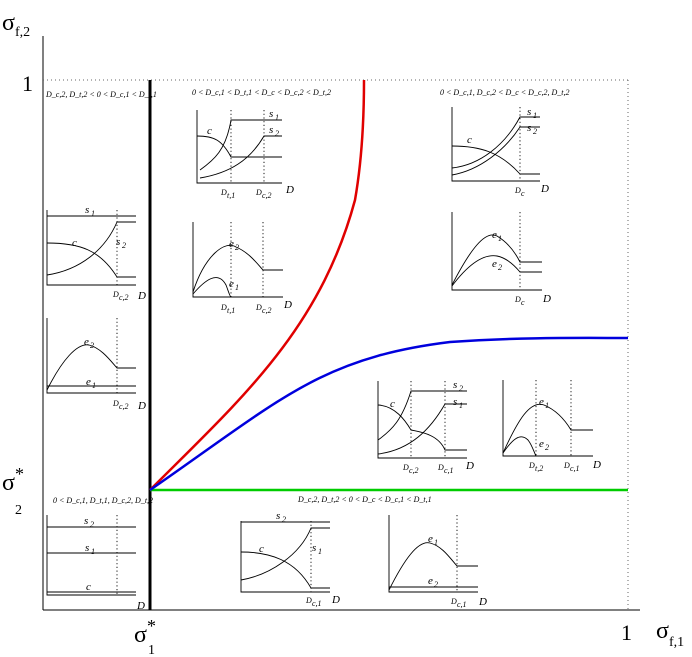 This screenshot has width=692, height=657. What do you see at coordinates (261, 92) in the screenshot?
I see `condition-top-middle: 0 < D_c,1 < D_t,1 < D_c < D_c,2 < D_t,2` at bounding box center [261, 92].